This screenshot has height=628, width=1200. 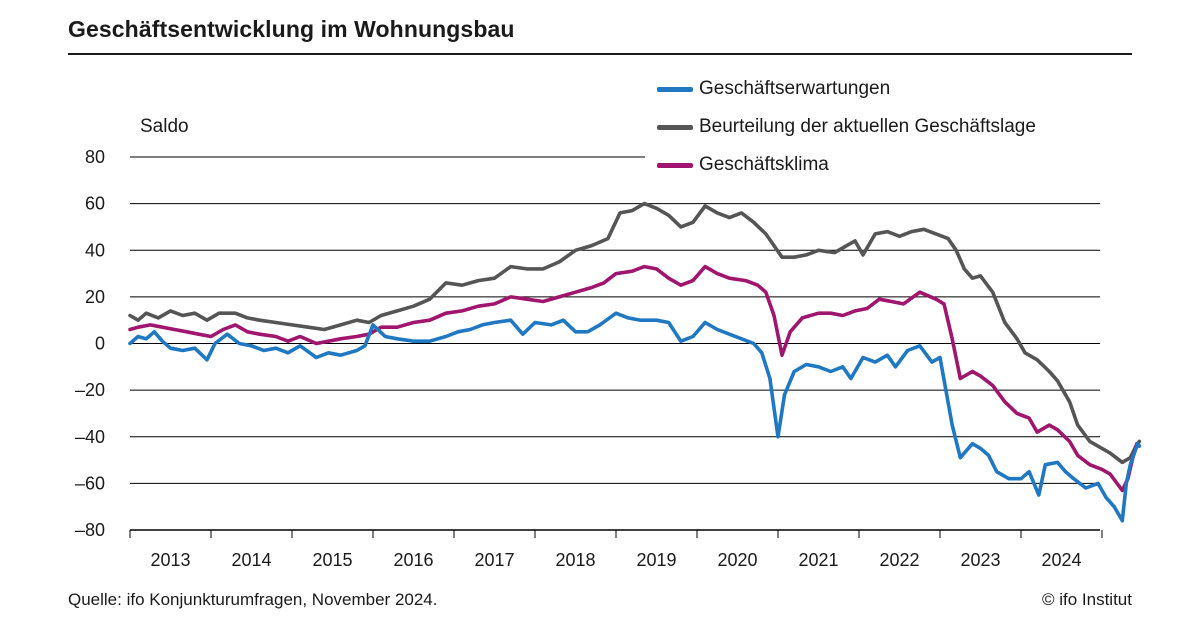 I want to click on y-tick-label: 80, so click(x=95, y=157).